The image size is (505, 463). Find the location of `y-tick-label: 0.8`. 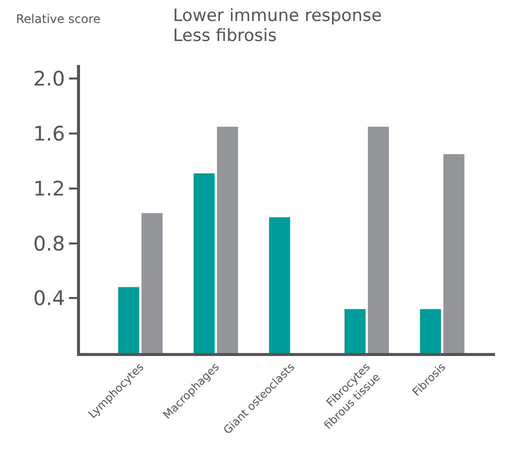

y-tick-label: 0.8 is located at coordinates (49, 243).